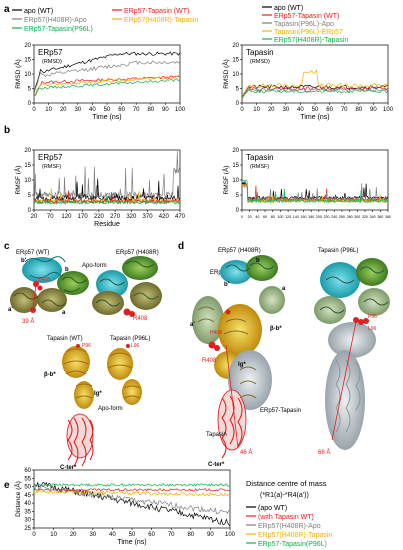  What do you see at coordinates (308, 32) in the screenshot?
I see `legend-a-right-3: Tapasin(P96L)-ERp57` at bounding box center [308, 32].